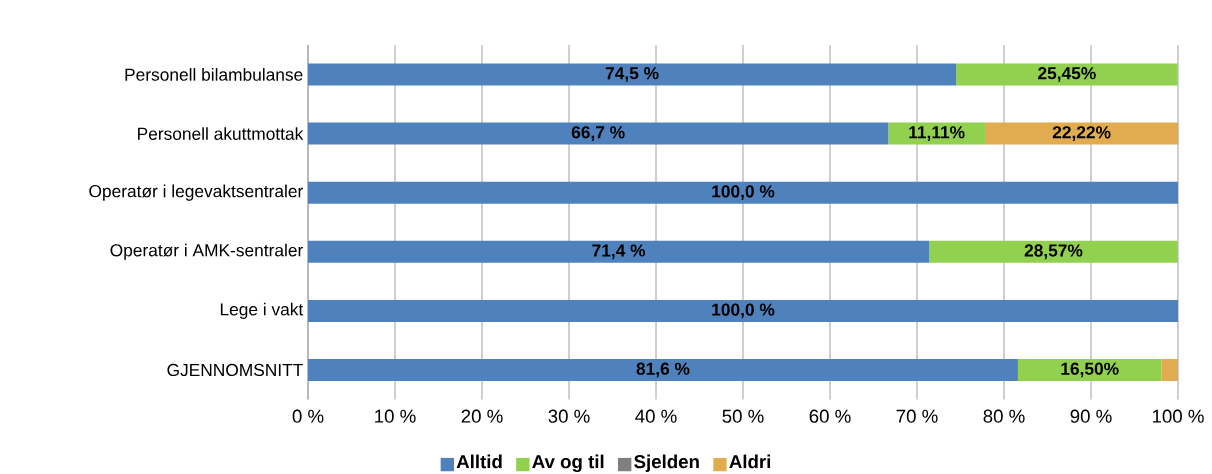 Image resolution: width=1212 pixels, height=474 pixels. Describe the element at coordinates (235, 370) in the screenshot. I see `y-tick-label: GJENNOMSNITT` at that location.